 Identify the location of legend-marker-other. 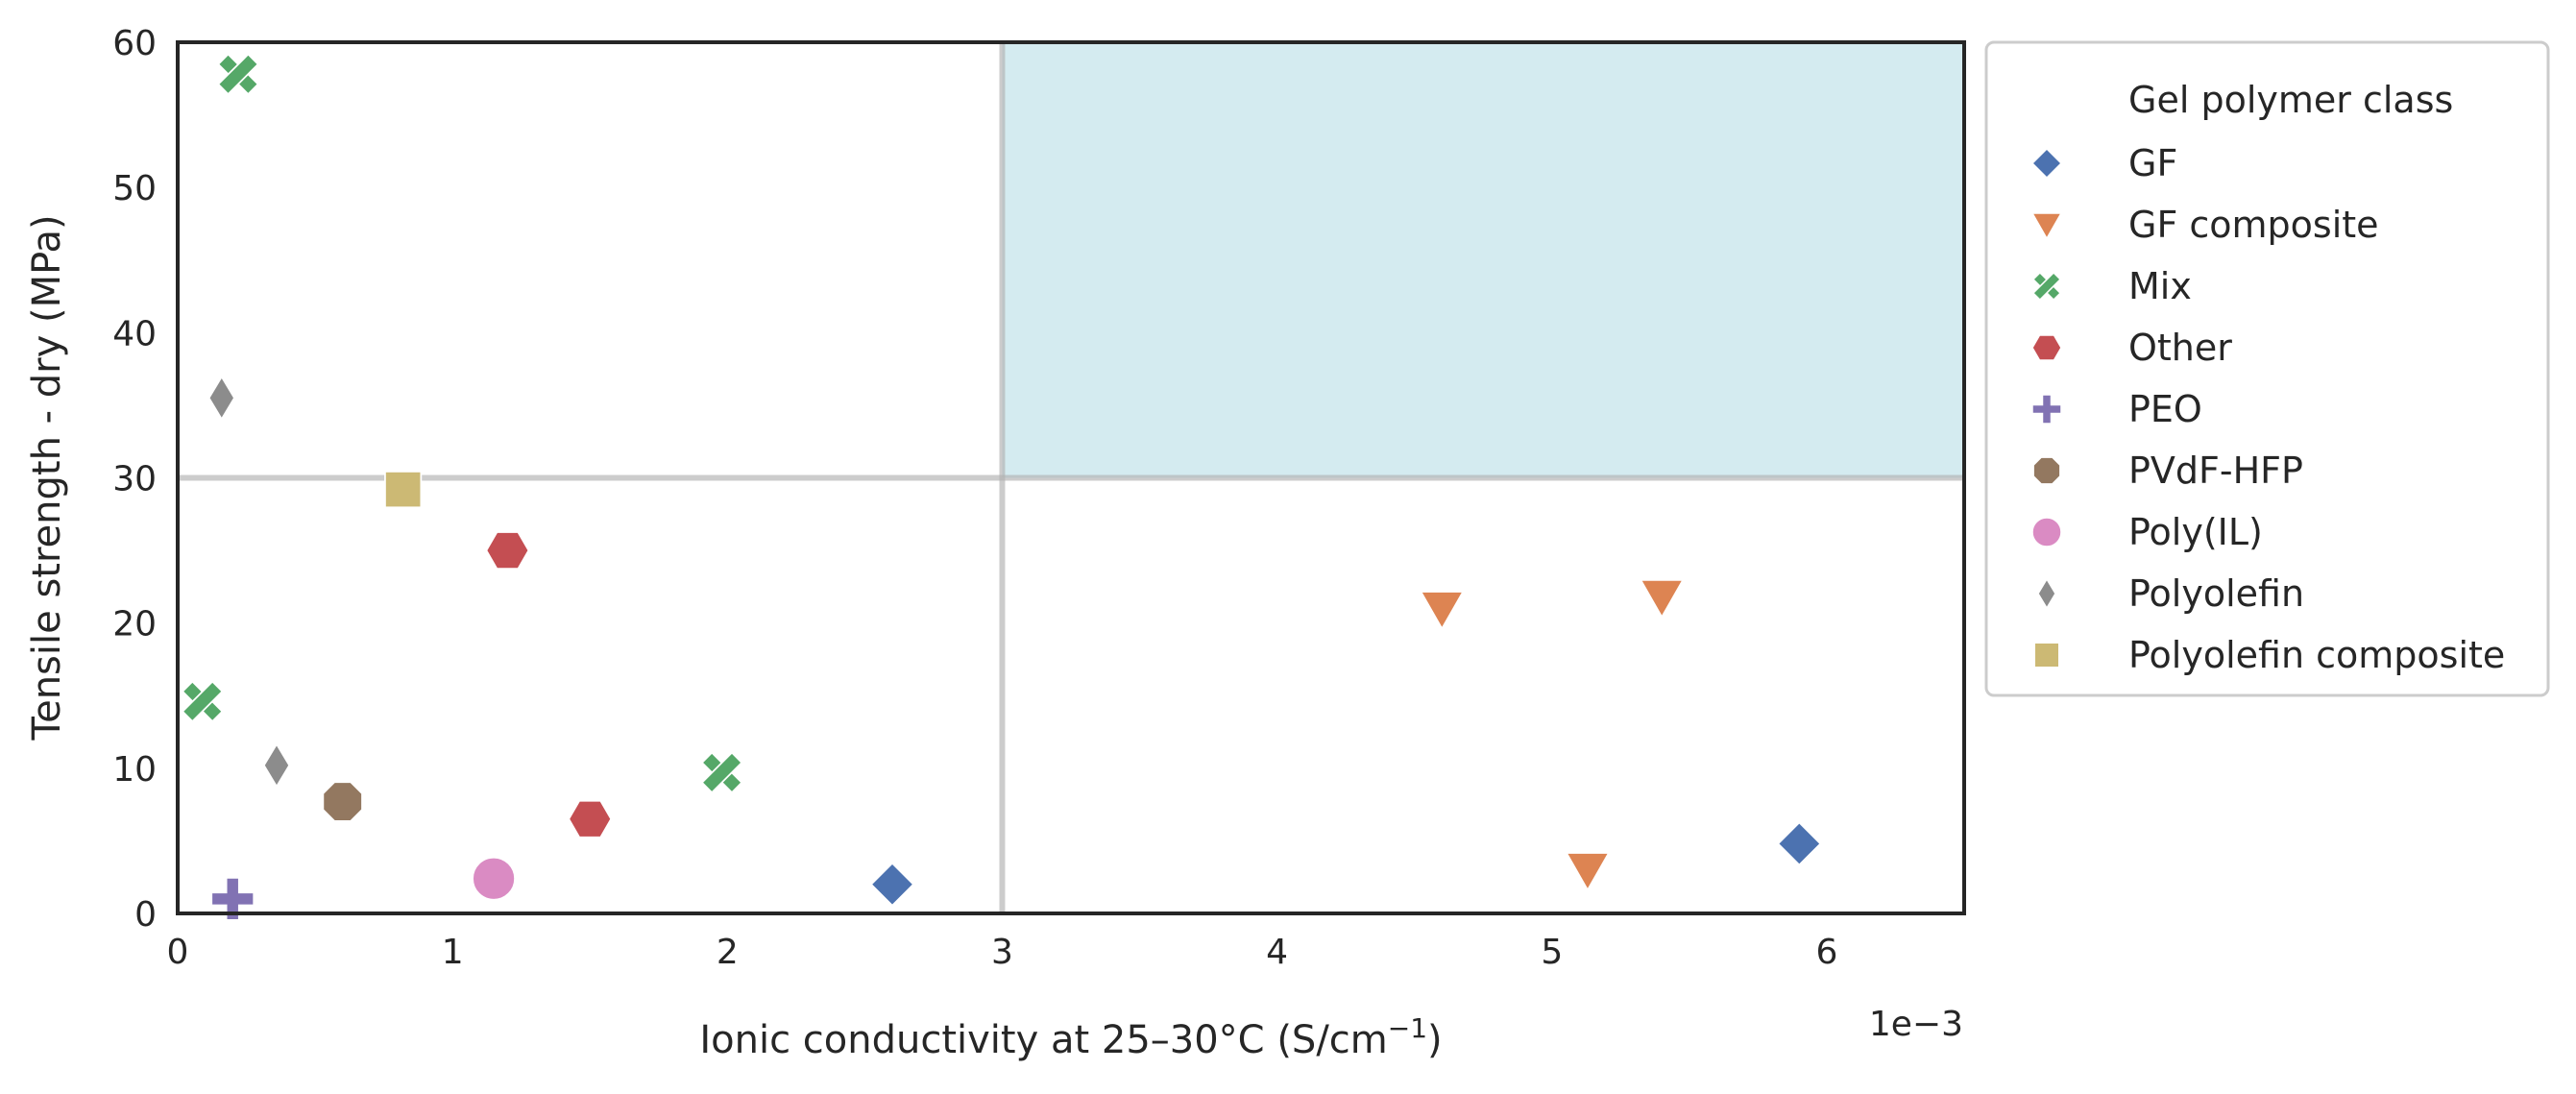
(2046, 347).